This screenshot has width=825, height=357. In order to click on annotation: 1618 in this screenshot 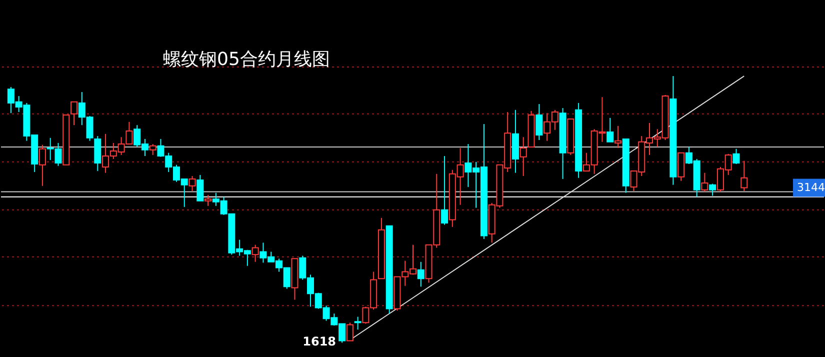, I will do `click(319, 341)`.